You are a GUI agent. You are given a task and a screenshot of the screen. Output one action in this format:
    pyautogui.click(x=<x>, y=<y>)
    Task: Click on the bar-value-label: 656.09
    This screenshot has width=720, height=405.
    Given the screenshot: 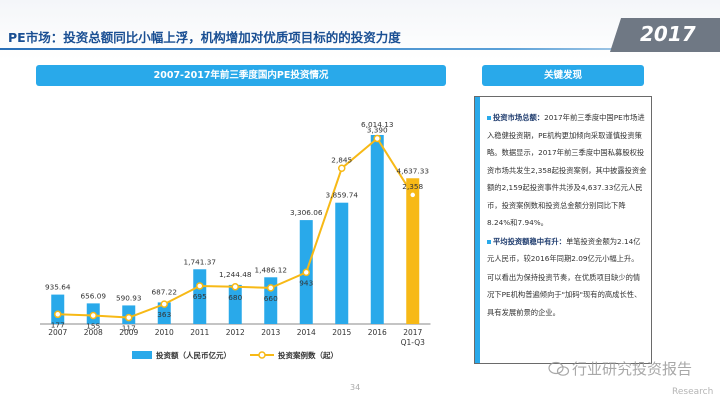 What is the action you would take?
    pyautogui.click(x=93, y=295)
    